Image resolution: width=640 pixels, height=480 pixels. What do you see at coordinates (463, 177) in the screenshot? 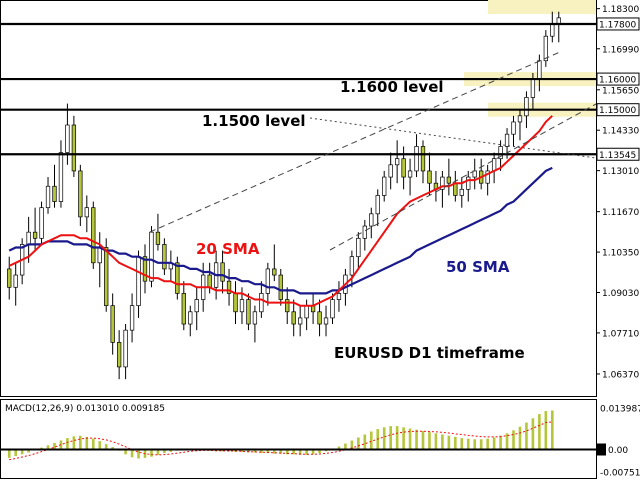
I see `lower-channel-line` at bounding box center [463, 177].